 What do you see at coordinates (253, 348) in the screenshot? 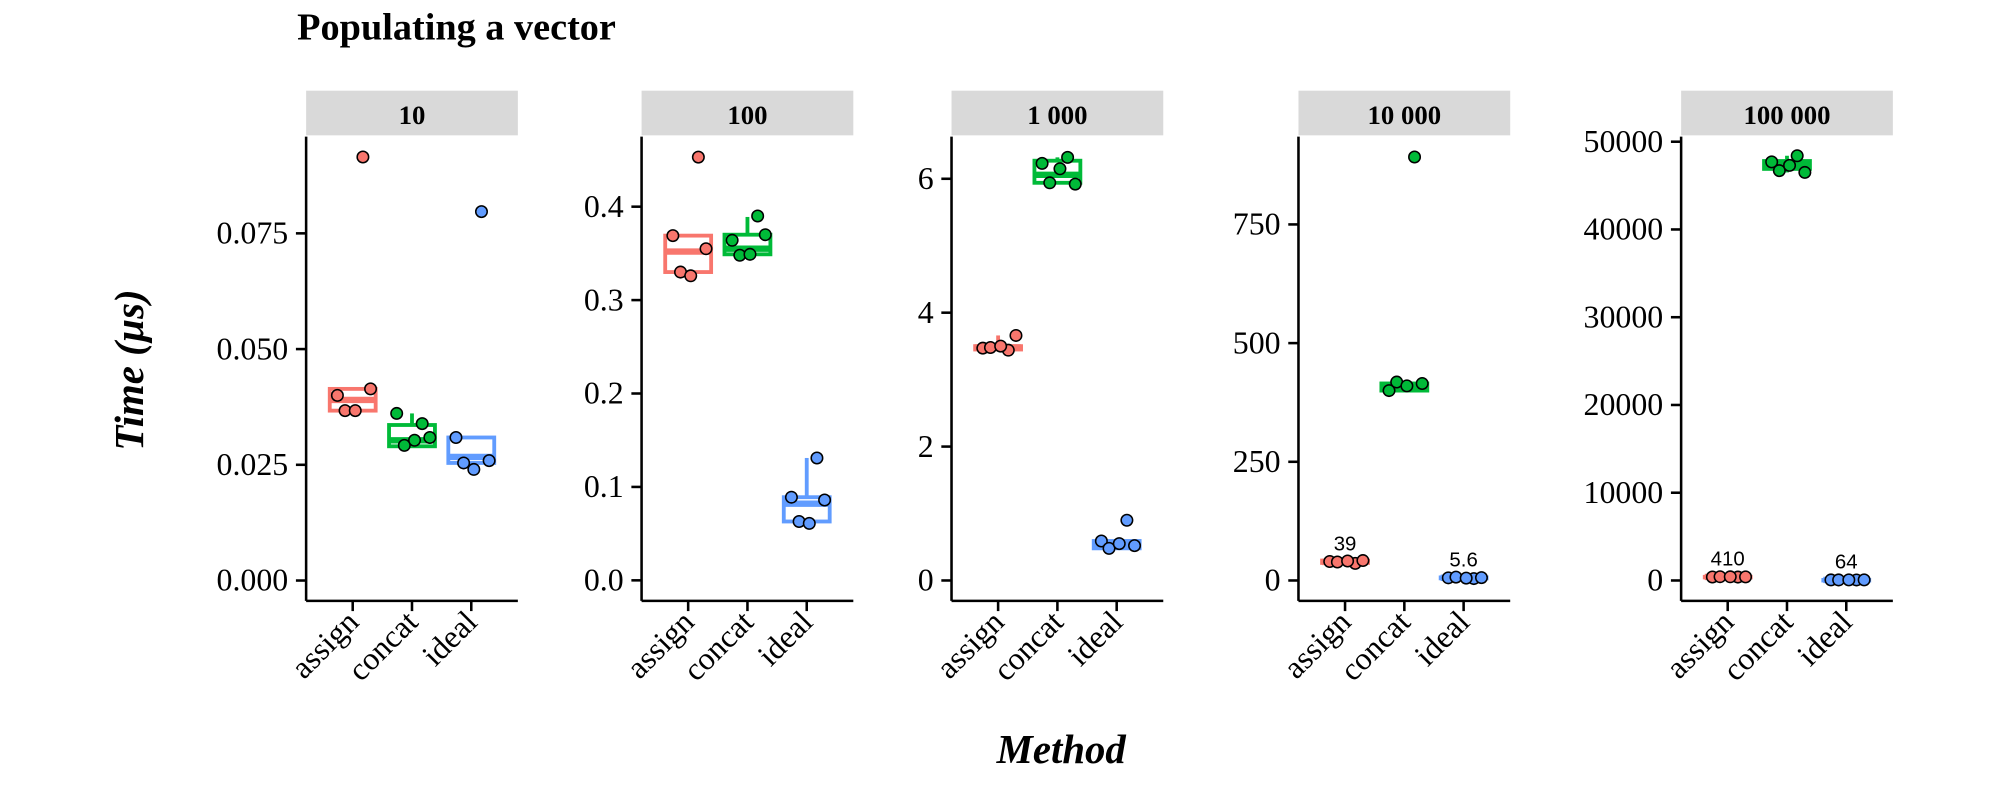
I see `y-tick-label: 0.050` at bounding box center [253, 348].